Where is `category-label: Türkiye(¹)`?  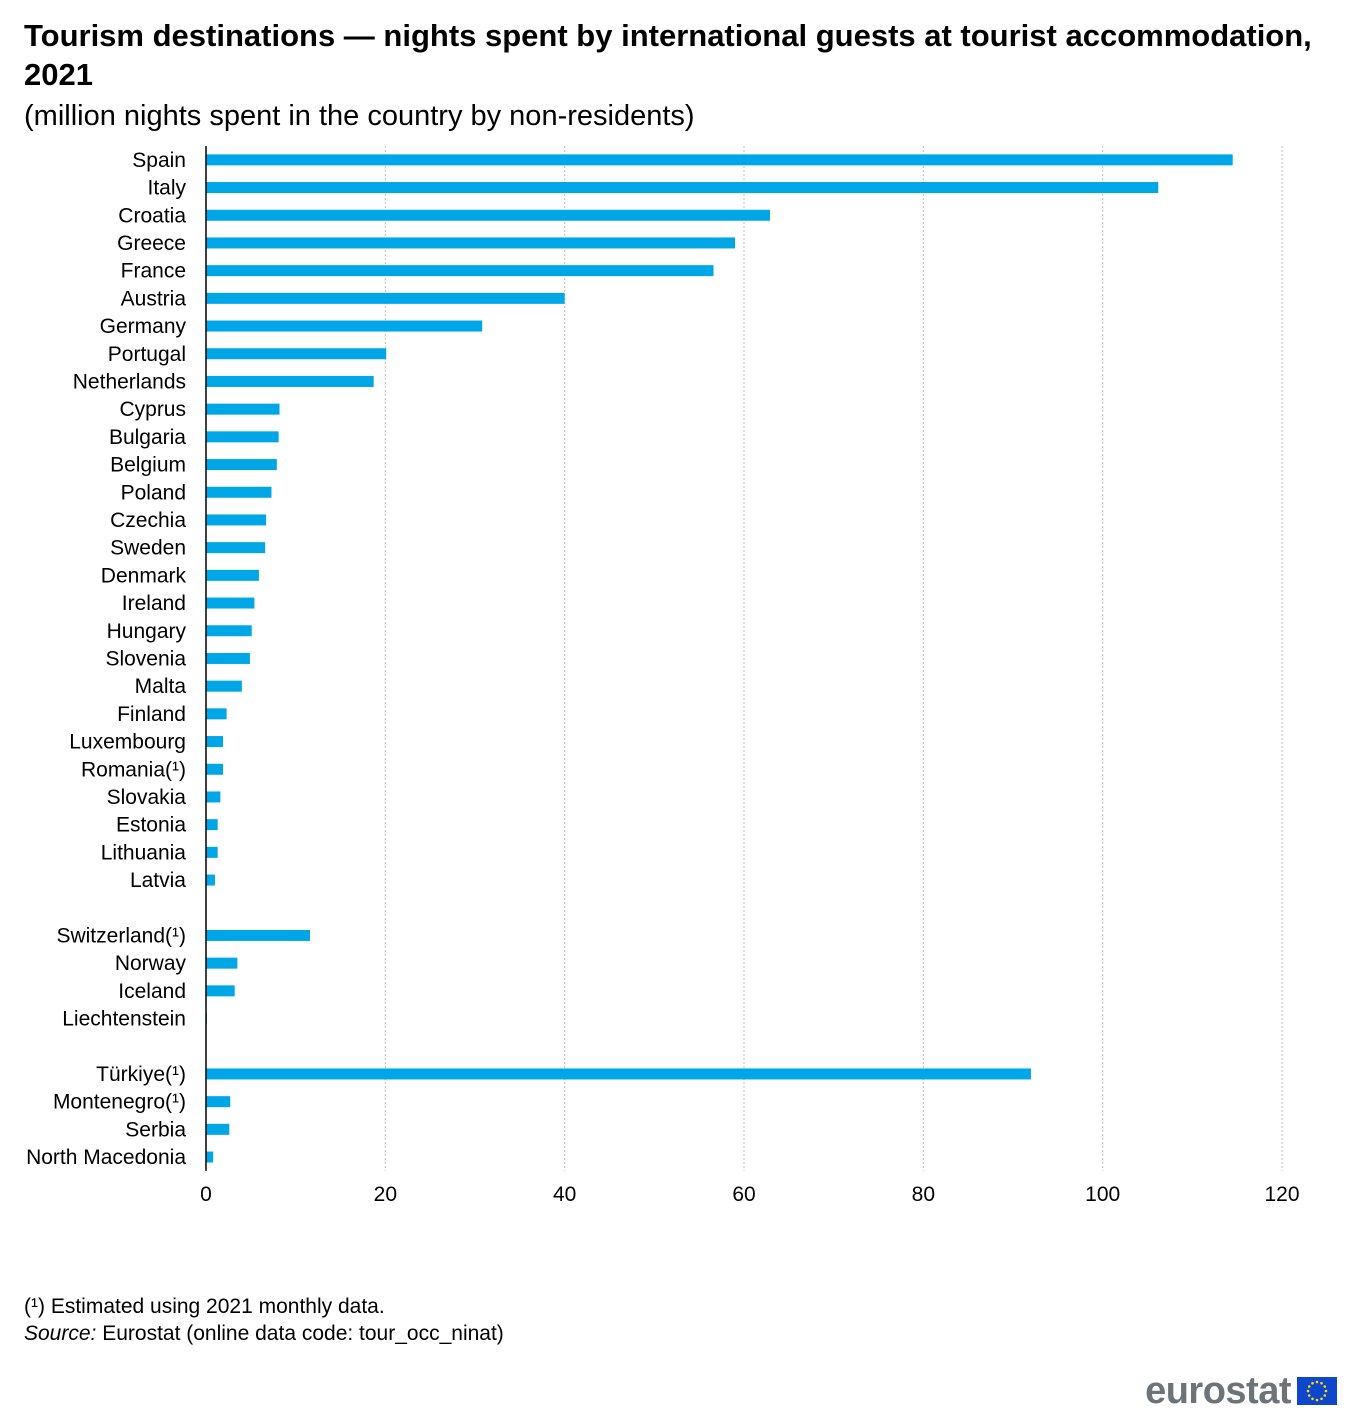
category-label: Türkiye(¹) is located at coordinates (141, 1074).